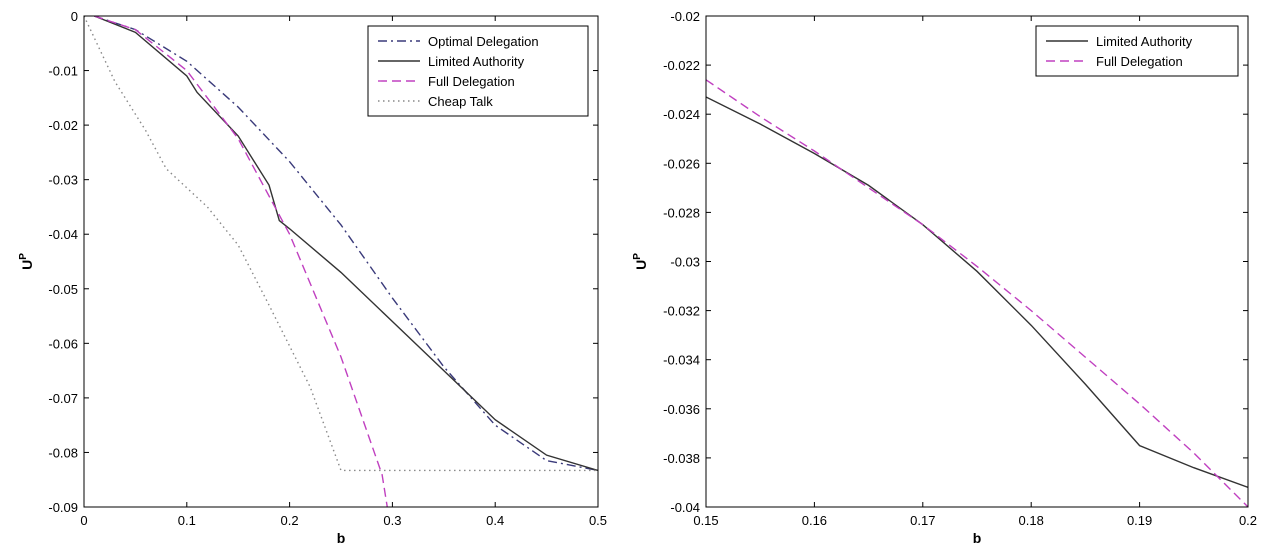  What do you see at coordinates (598, 520) in the screenshot?
I see `x-tick-label: 0.5` at bounding box center [598, 520].